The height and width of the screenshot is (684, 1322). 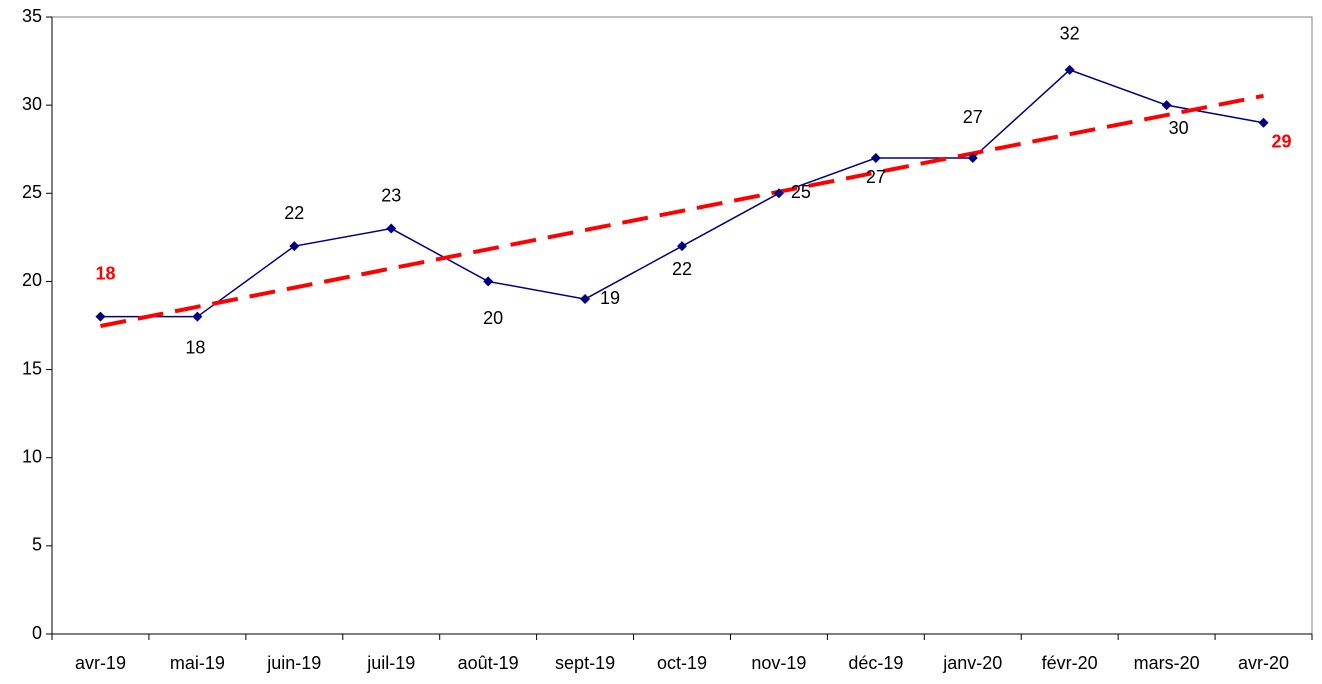 I want to click on value-label: 29, so click(x=1282, y=142).